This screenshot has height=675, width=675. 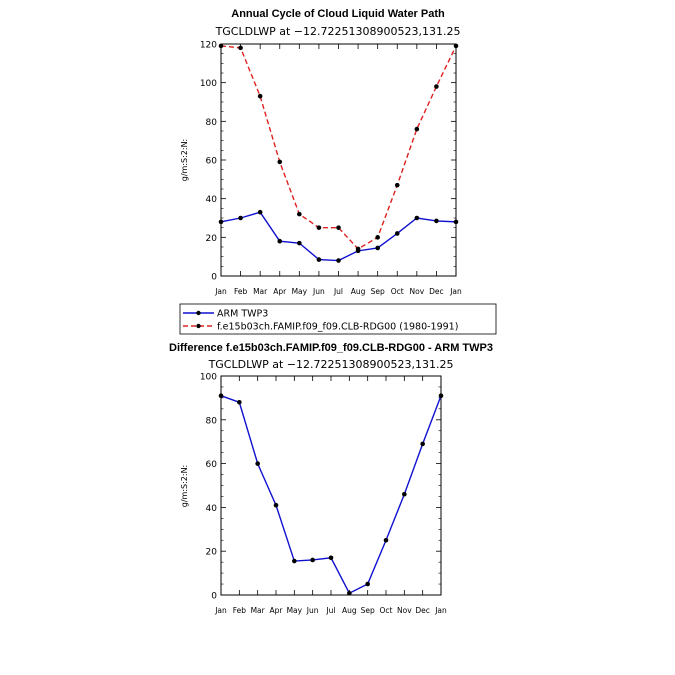 I want to click on top-chart-frame, so click(x=338, y=160).